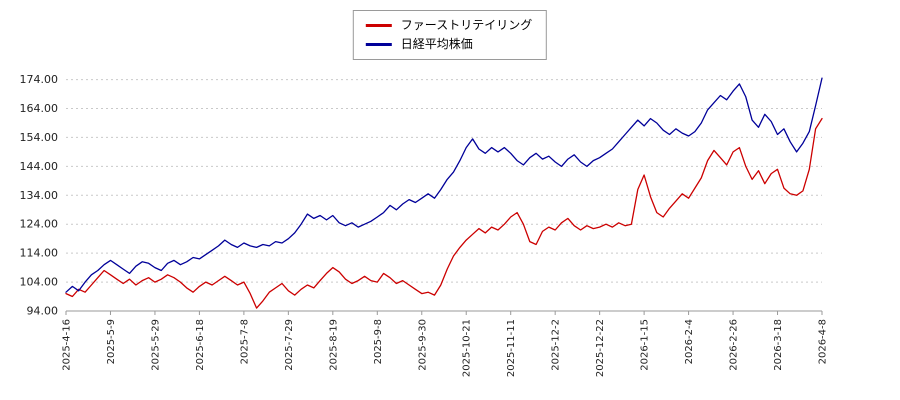 The height and width of the screenshot is (400, 900). What do you see at coordinates (155, 345) in the screenshot?
I see `x-axis-tick-label: 2025-5-29` at bounding box center [155, 345].